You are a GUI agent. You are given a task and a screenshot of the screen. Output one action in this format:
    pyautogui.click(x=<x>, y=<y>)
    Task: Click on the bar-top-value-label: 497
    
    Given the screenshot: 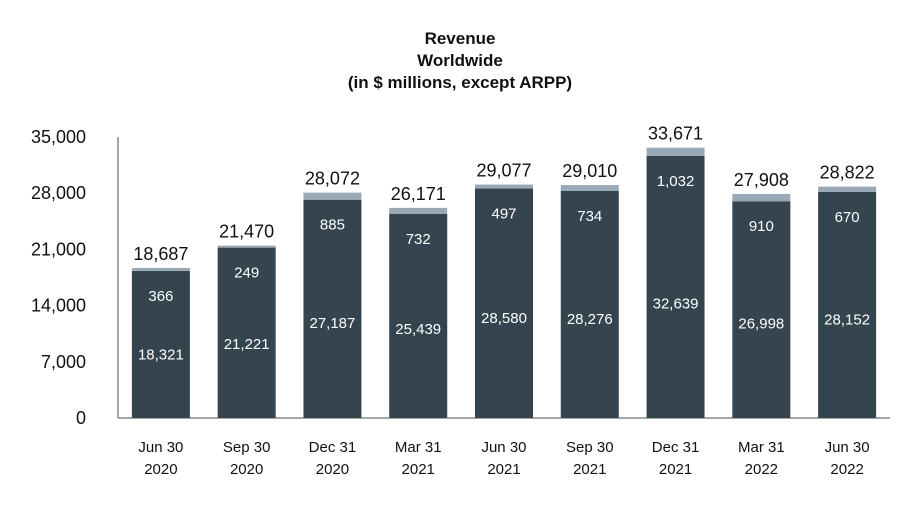 What is the action you would take?
    pyautogui.click(x=503, y=214)
    